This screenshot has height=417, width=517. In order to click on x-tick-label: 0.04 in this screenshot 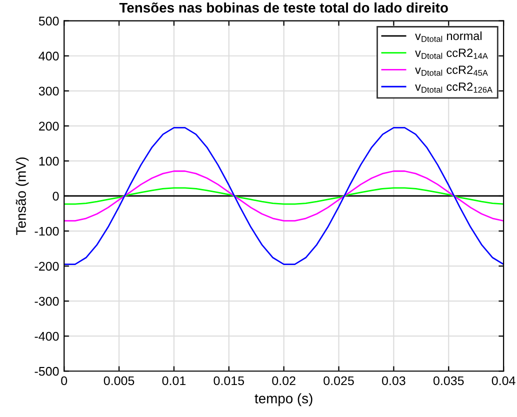, I will do `click(504, 381)`.